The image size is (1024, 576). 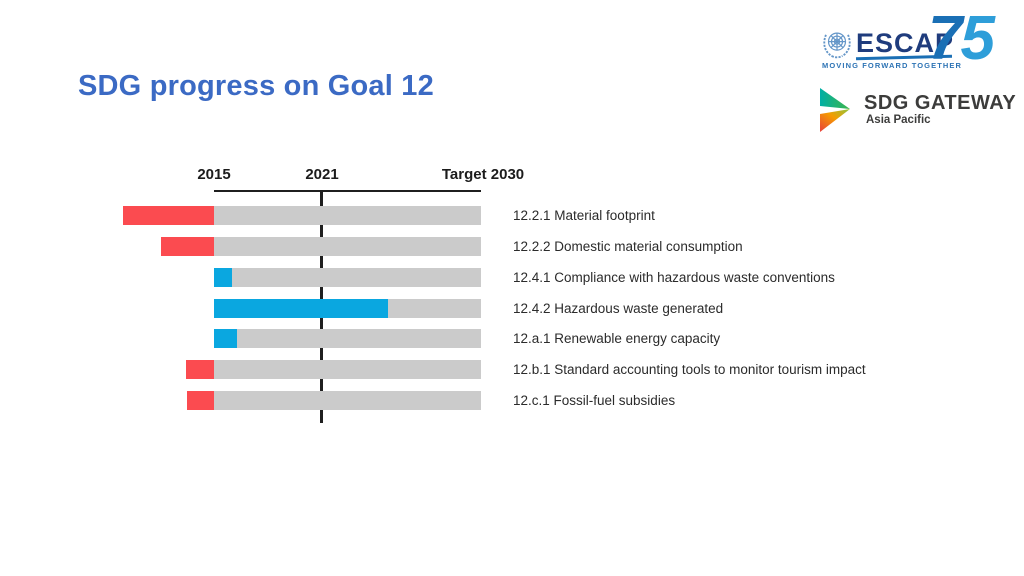 I want to click on bar-label: 12.4.2 Hazardous waste generated, so click(x=618, y=308).